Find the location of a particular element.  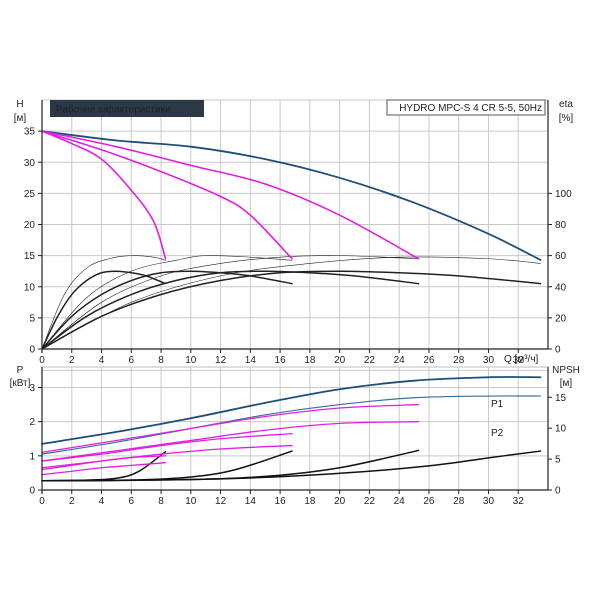

power-x-tick-label: 28 is located at coordinates (459, 501).